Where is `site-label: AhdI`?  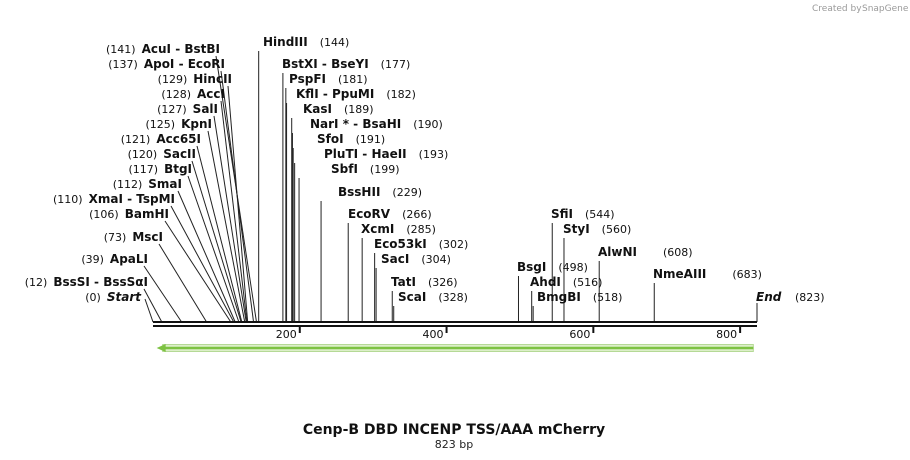
site-label: AhdI is located at coordinates (545, 282).